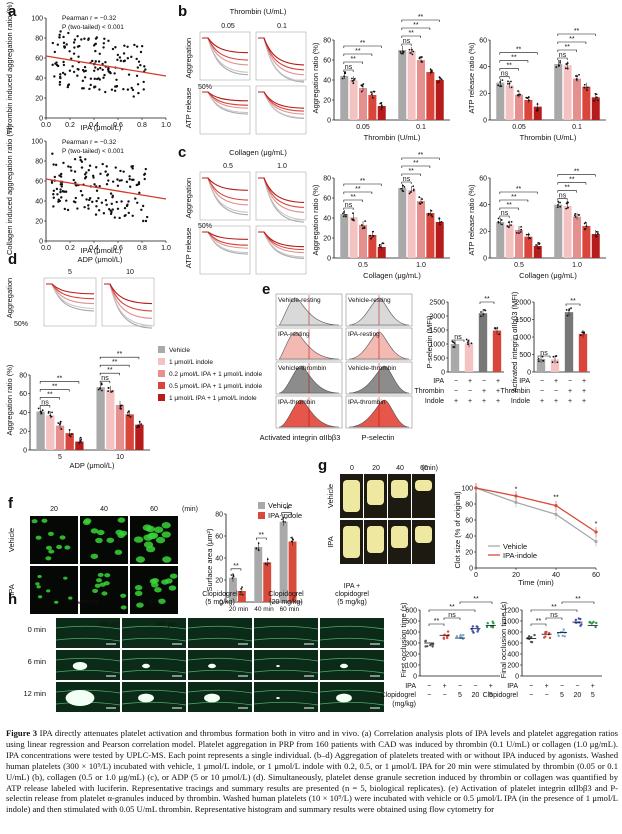  I want to click on e-xlabel-2: P-selectin, so click(378, 437).